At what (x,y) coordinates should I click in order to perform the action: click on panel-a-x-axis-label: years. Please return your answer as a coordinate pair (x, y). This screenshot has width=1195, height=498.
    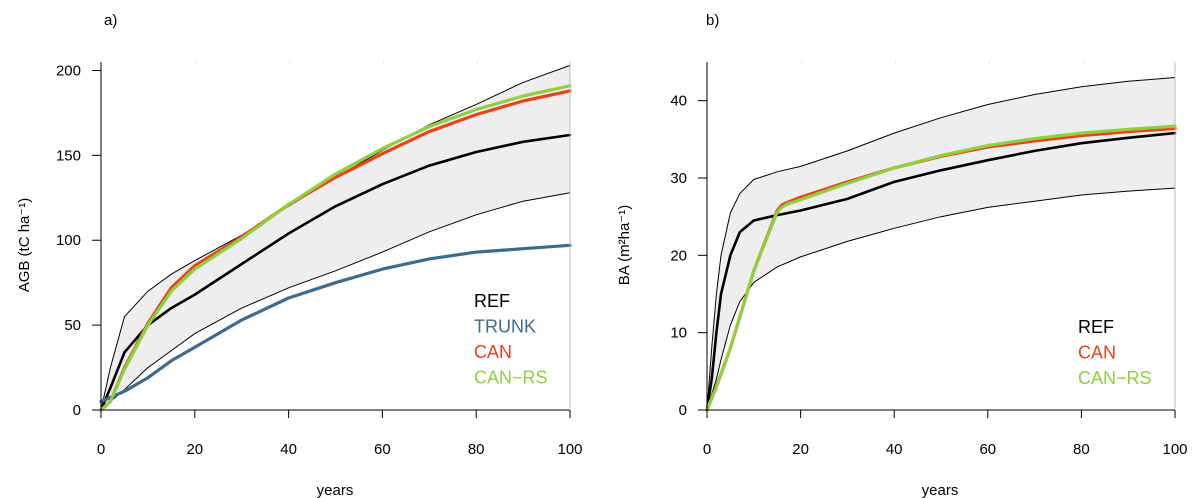
    Looking at the image, I should click on (335, 490).